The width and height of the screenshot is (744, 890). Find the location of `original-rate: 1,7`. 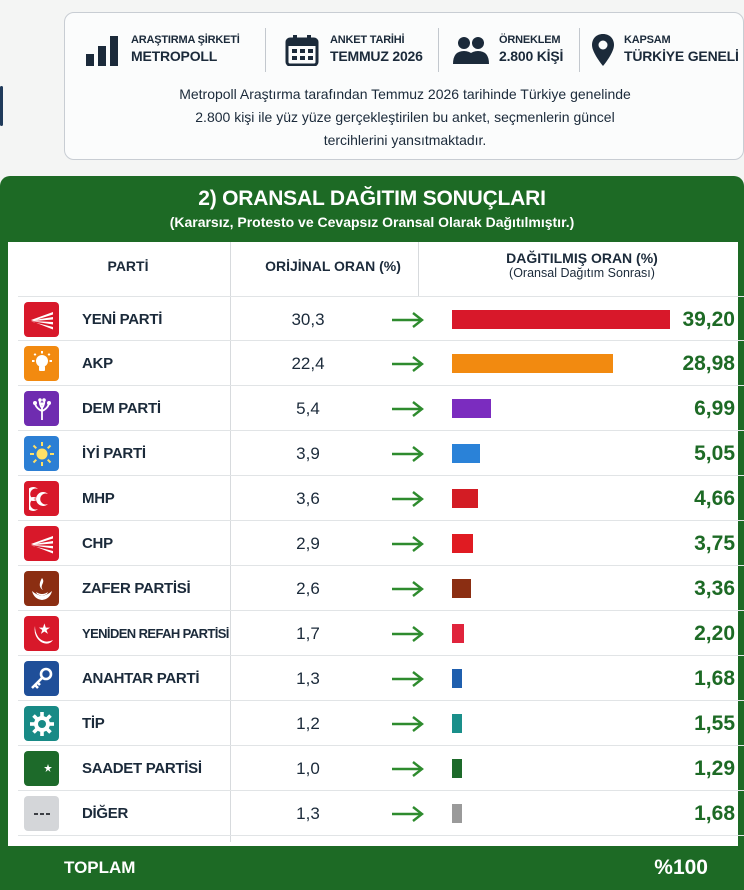

original-rate: 1,7 is located at coordinates (308, 633).